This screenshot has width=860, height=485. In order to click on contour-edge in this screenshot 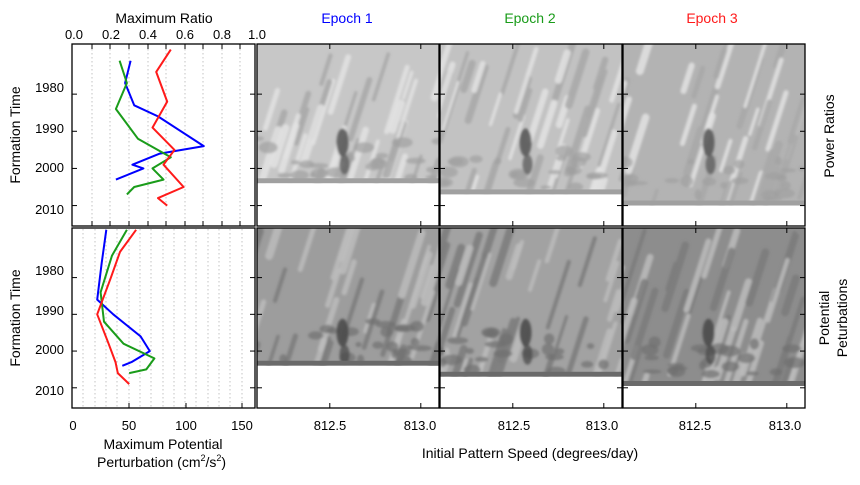, I will do `click(348, 181)`.